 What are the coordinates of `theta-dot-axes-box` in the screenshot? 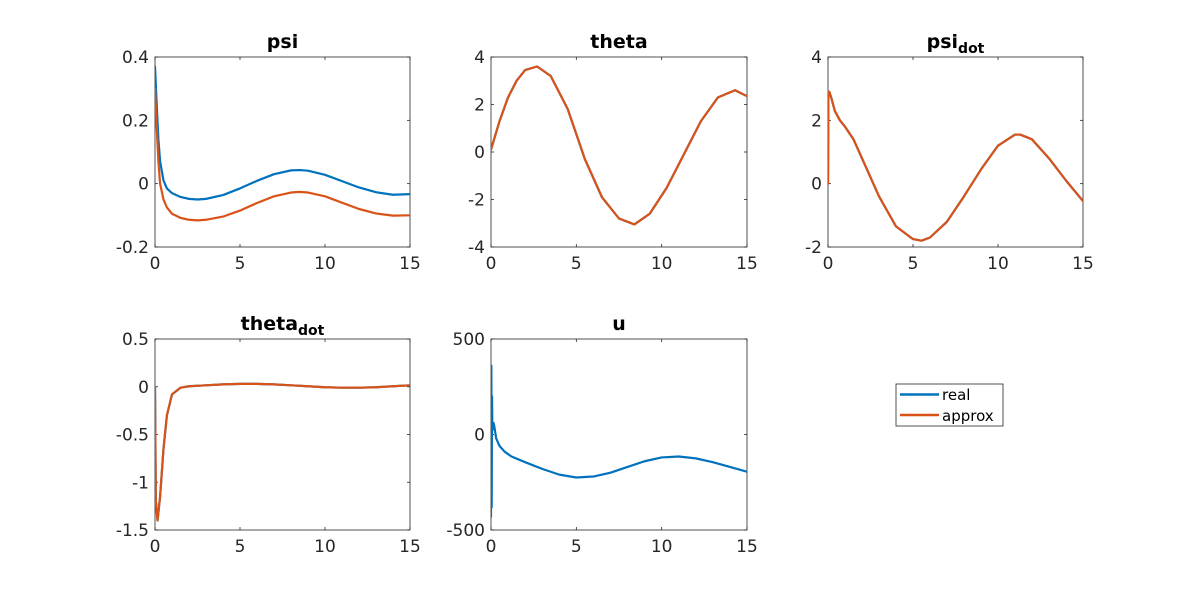 It's located at (282, 434).